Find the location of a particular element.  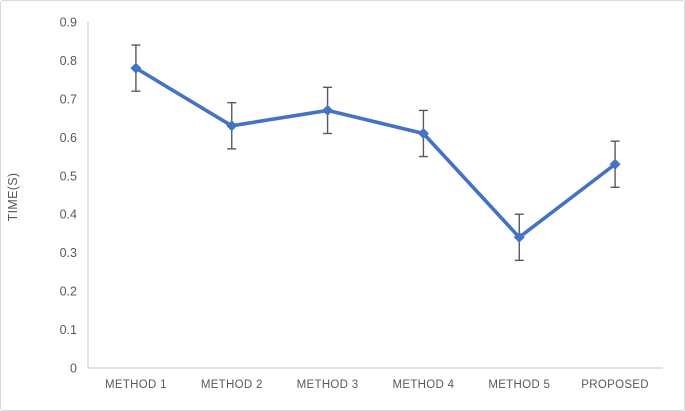

x-category-label: METHOD 3 is located at coordinates (328, 385).